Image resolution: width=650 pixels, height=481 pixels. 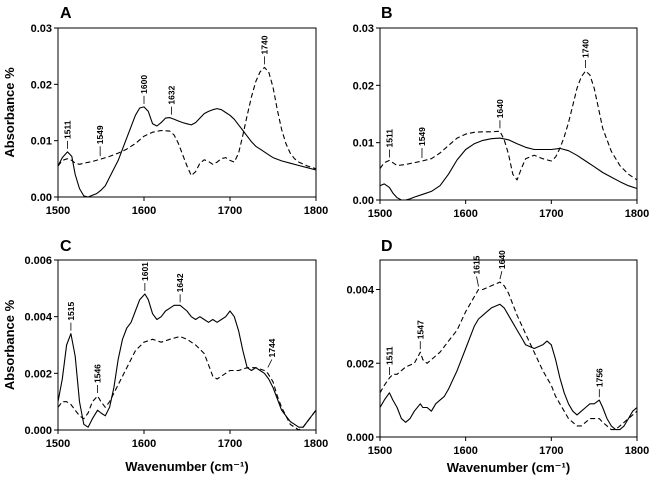 I want to click on peak-label: 1642, so click(x=180, y=282).